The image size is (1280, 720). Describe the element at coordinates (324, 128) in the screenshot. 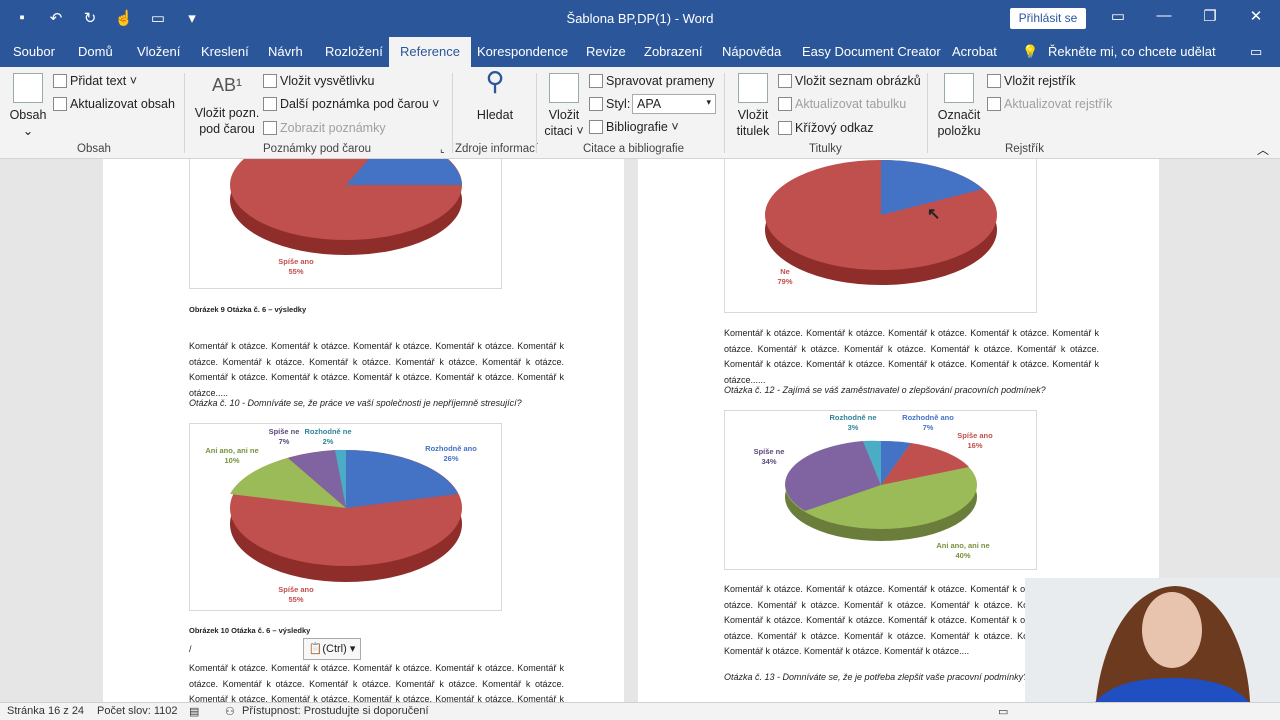

I see `show-notes-button: Zobrazit poznámky` at that location.